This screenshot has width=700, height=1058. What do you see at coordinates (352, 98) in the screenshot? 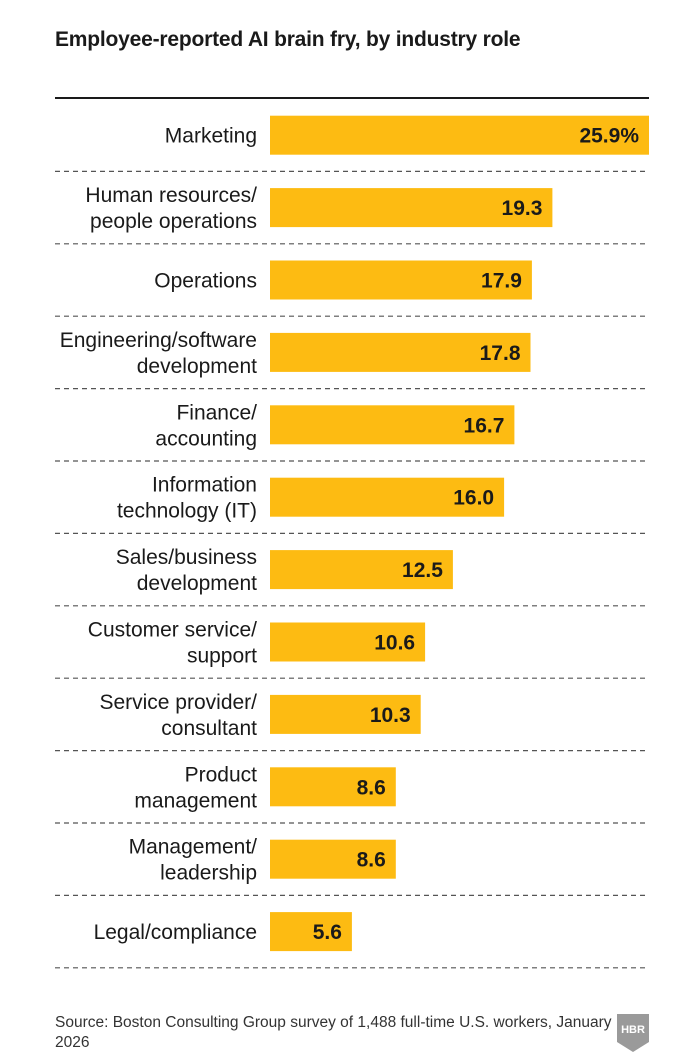
I see `top-rule` at bounding box center [352, 98].